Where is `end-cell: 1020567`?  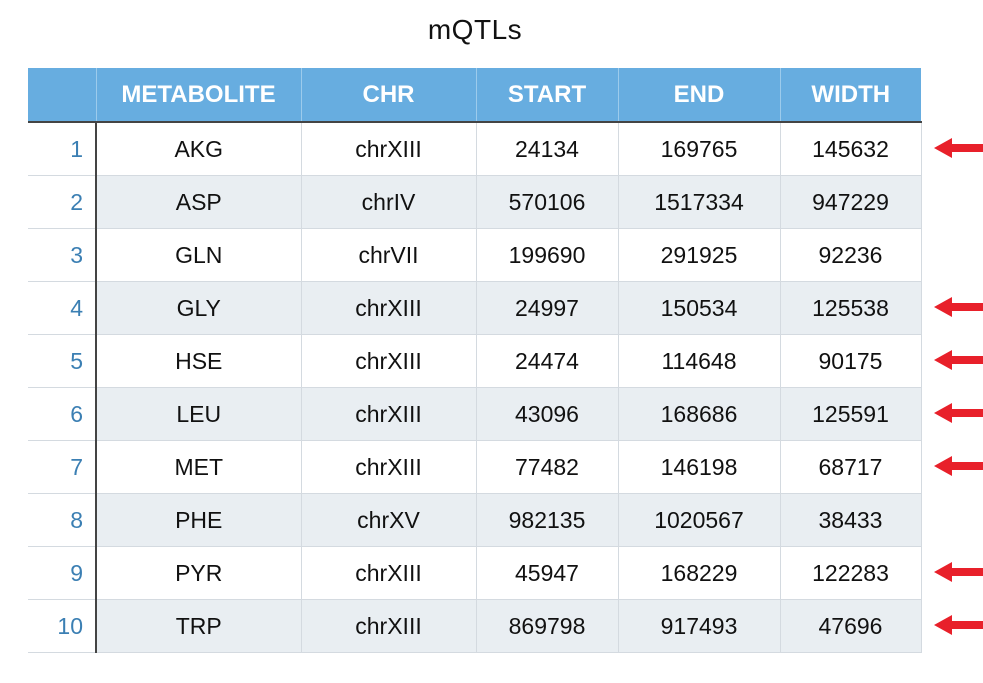 end-cell: 1020567 is located at coordinates (699, 520).